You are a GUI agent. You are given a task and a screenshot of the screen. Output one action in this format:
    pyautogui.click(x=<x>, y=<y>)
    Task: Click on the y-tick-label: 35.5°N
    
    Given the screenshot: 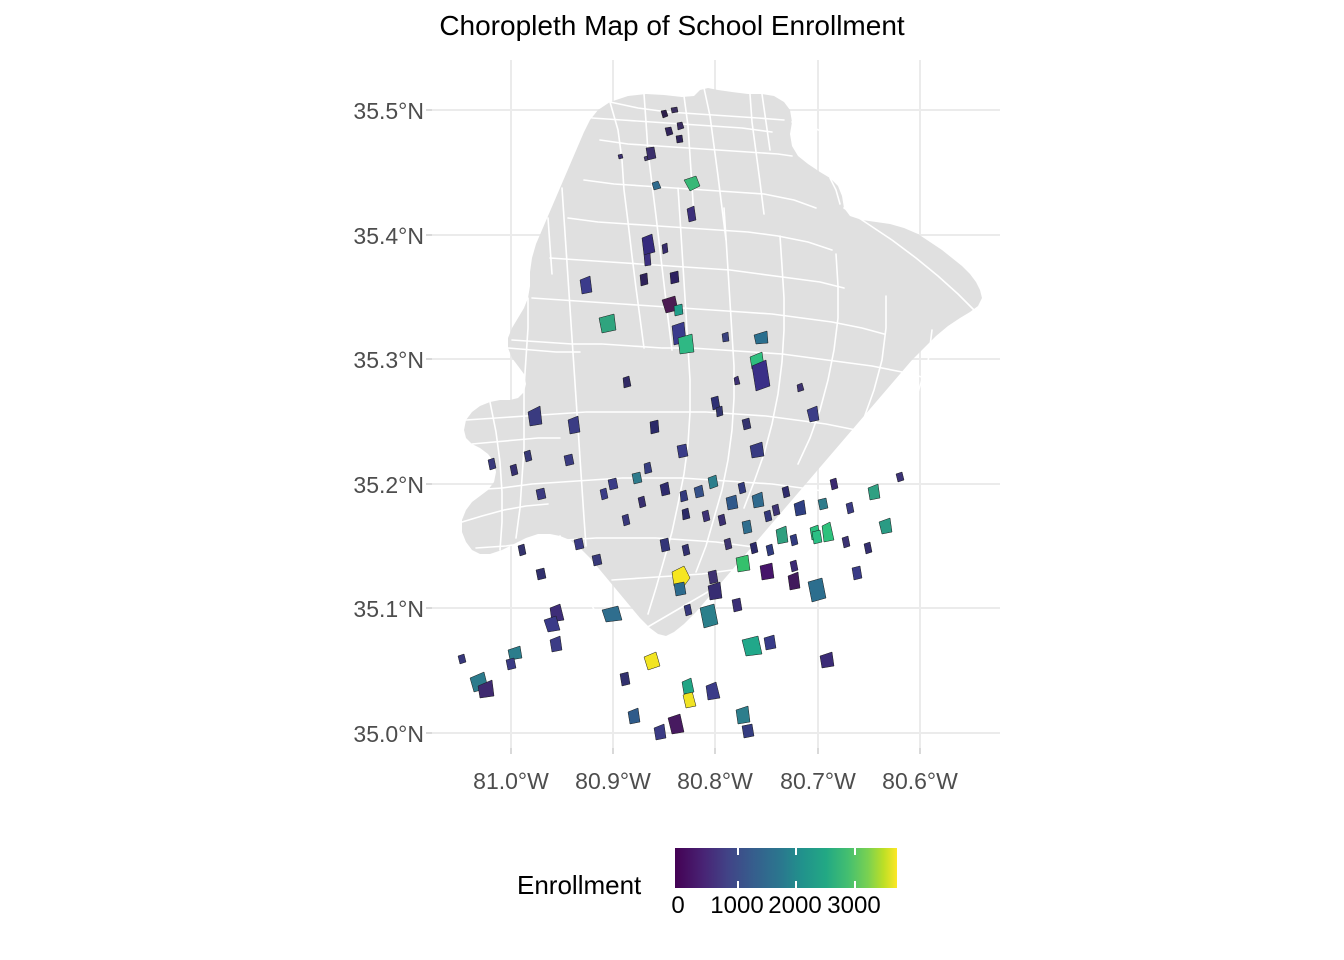 What is the action you would take?
    pyautogui.click(x=388, y=111)
    